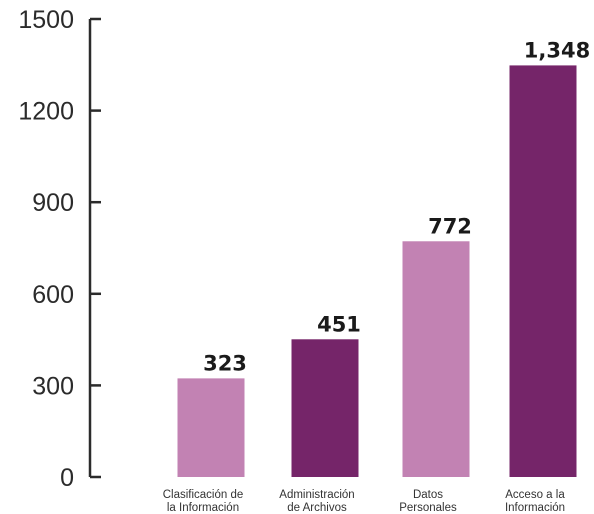  I want to click on data-label: 772, so click(450, 226).